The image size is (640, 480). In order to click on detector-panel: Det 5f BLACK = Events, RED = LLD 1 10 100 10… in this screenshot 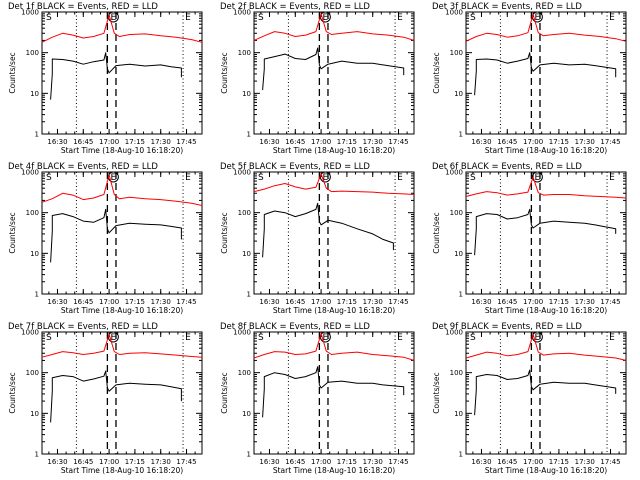, I will do `click(317, 238)`.